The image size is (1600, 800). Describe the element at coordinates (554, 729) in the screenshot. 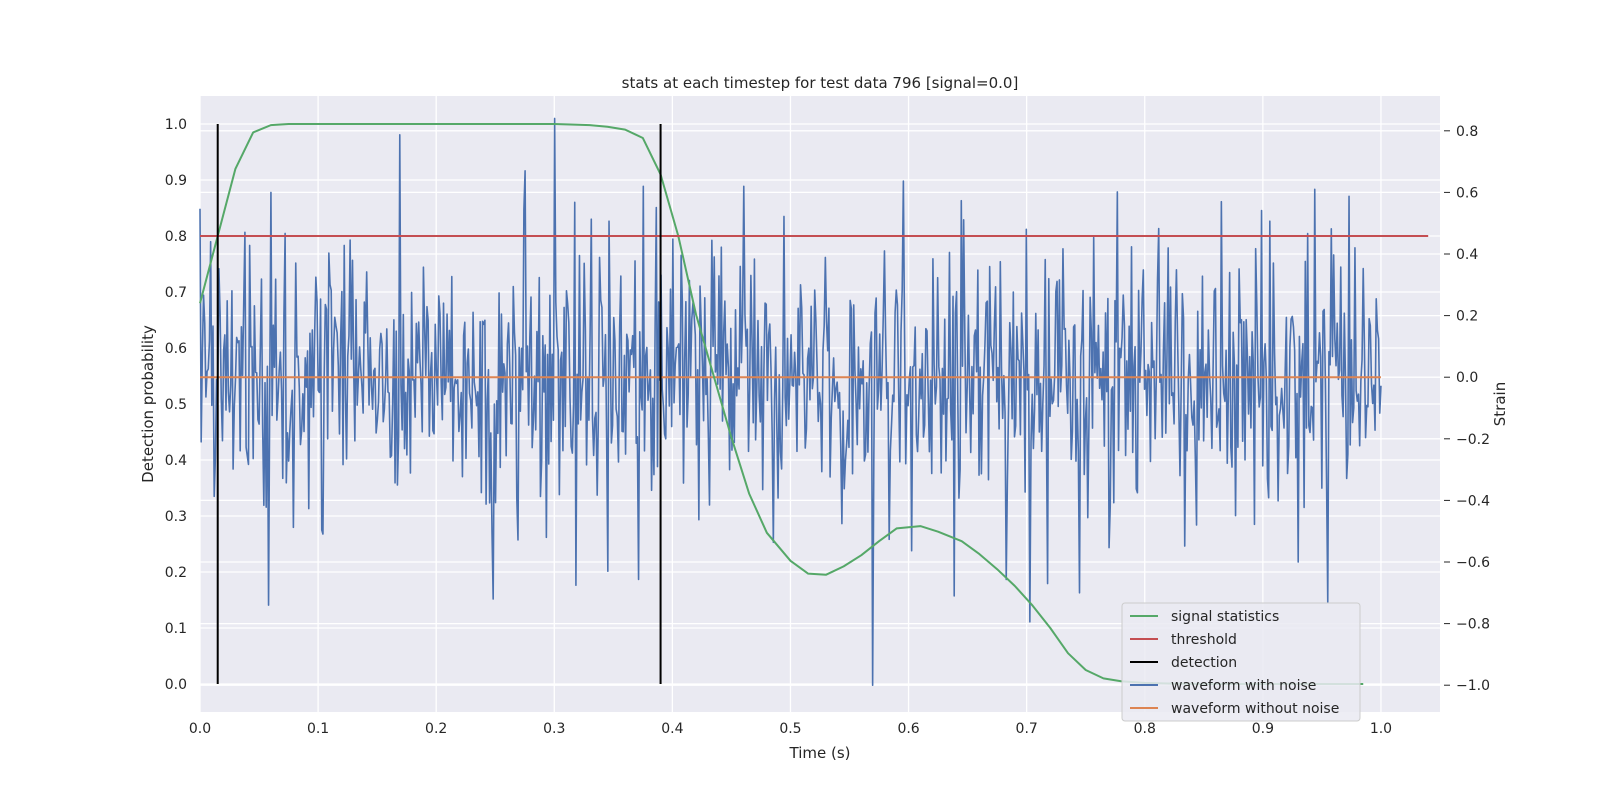

I see `x-tick-label: 0.3` at that location.